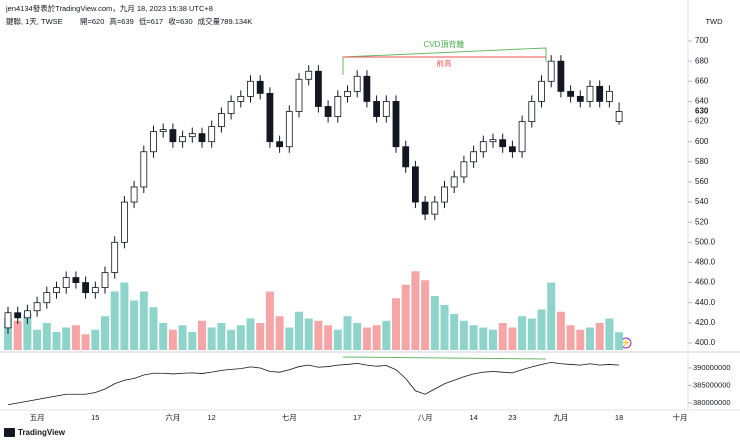 The width and height of the screenshot is (740, 447). Describe the element at coordinates (37, 417) in the screenshot. I see `x-tick-label: 五月` at that location.